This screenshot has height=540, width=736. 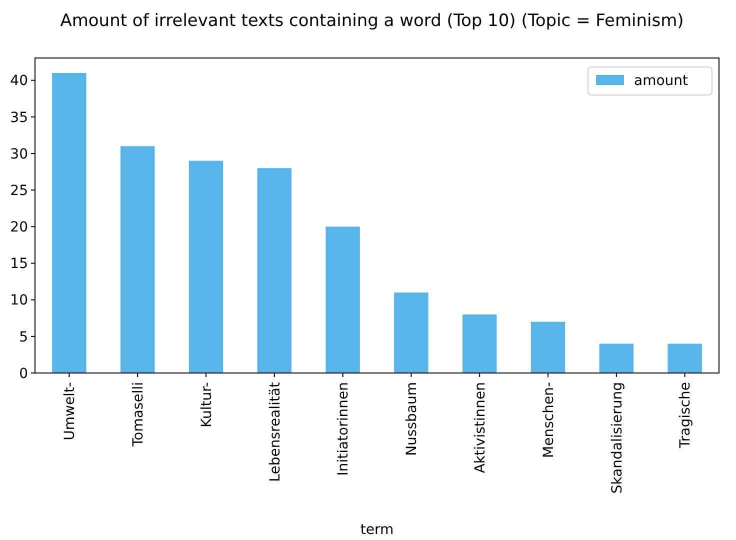 What do you see at coordinates (19, 228) in the screenshot?
I see `y-tick-label: 20` at bounding box center [19, 228].